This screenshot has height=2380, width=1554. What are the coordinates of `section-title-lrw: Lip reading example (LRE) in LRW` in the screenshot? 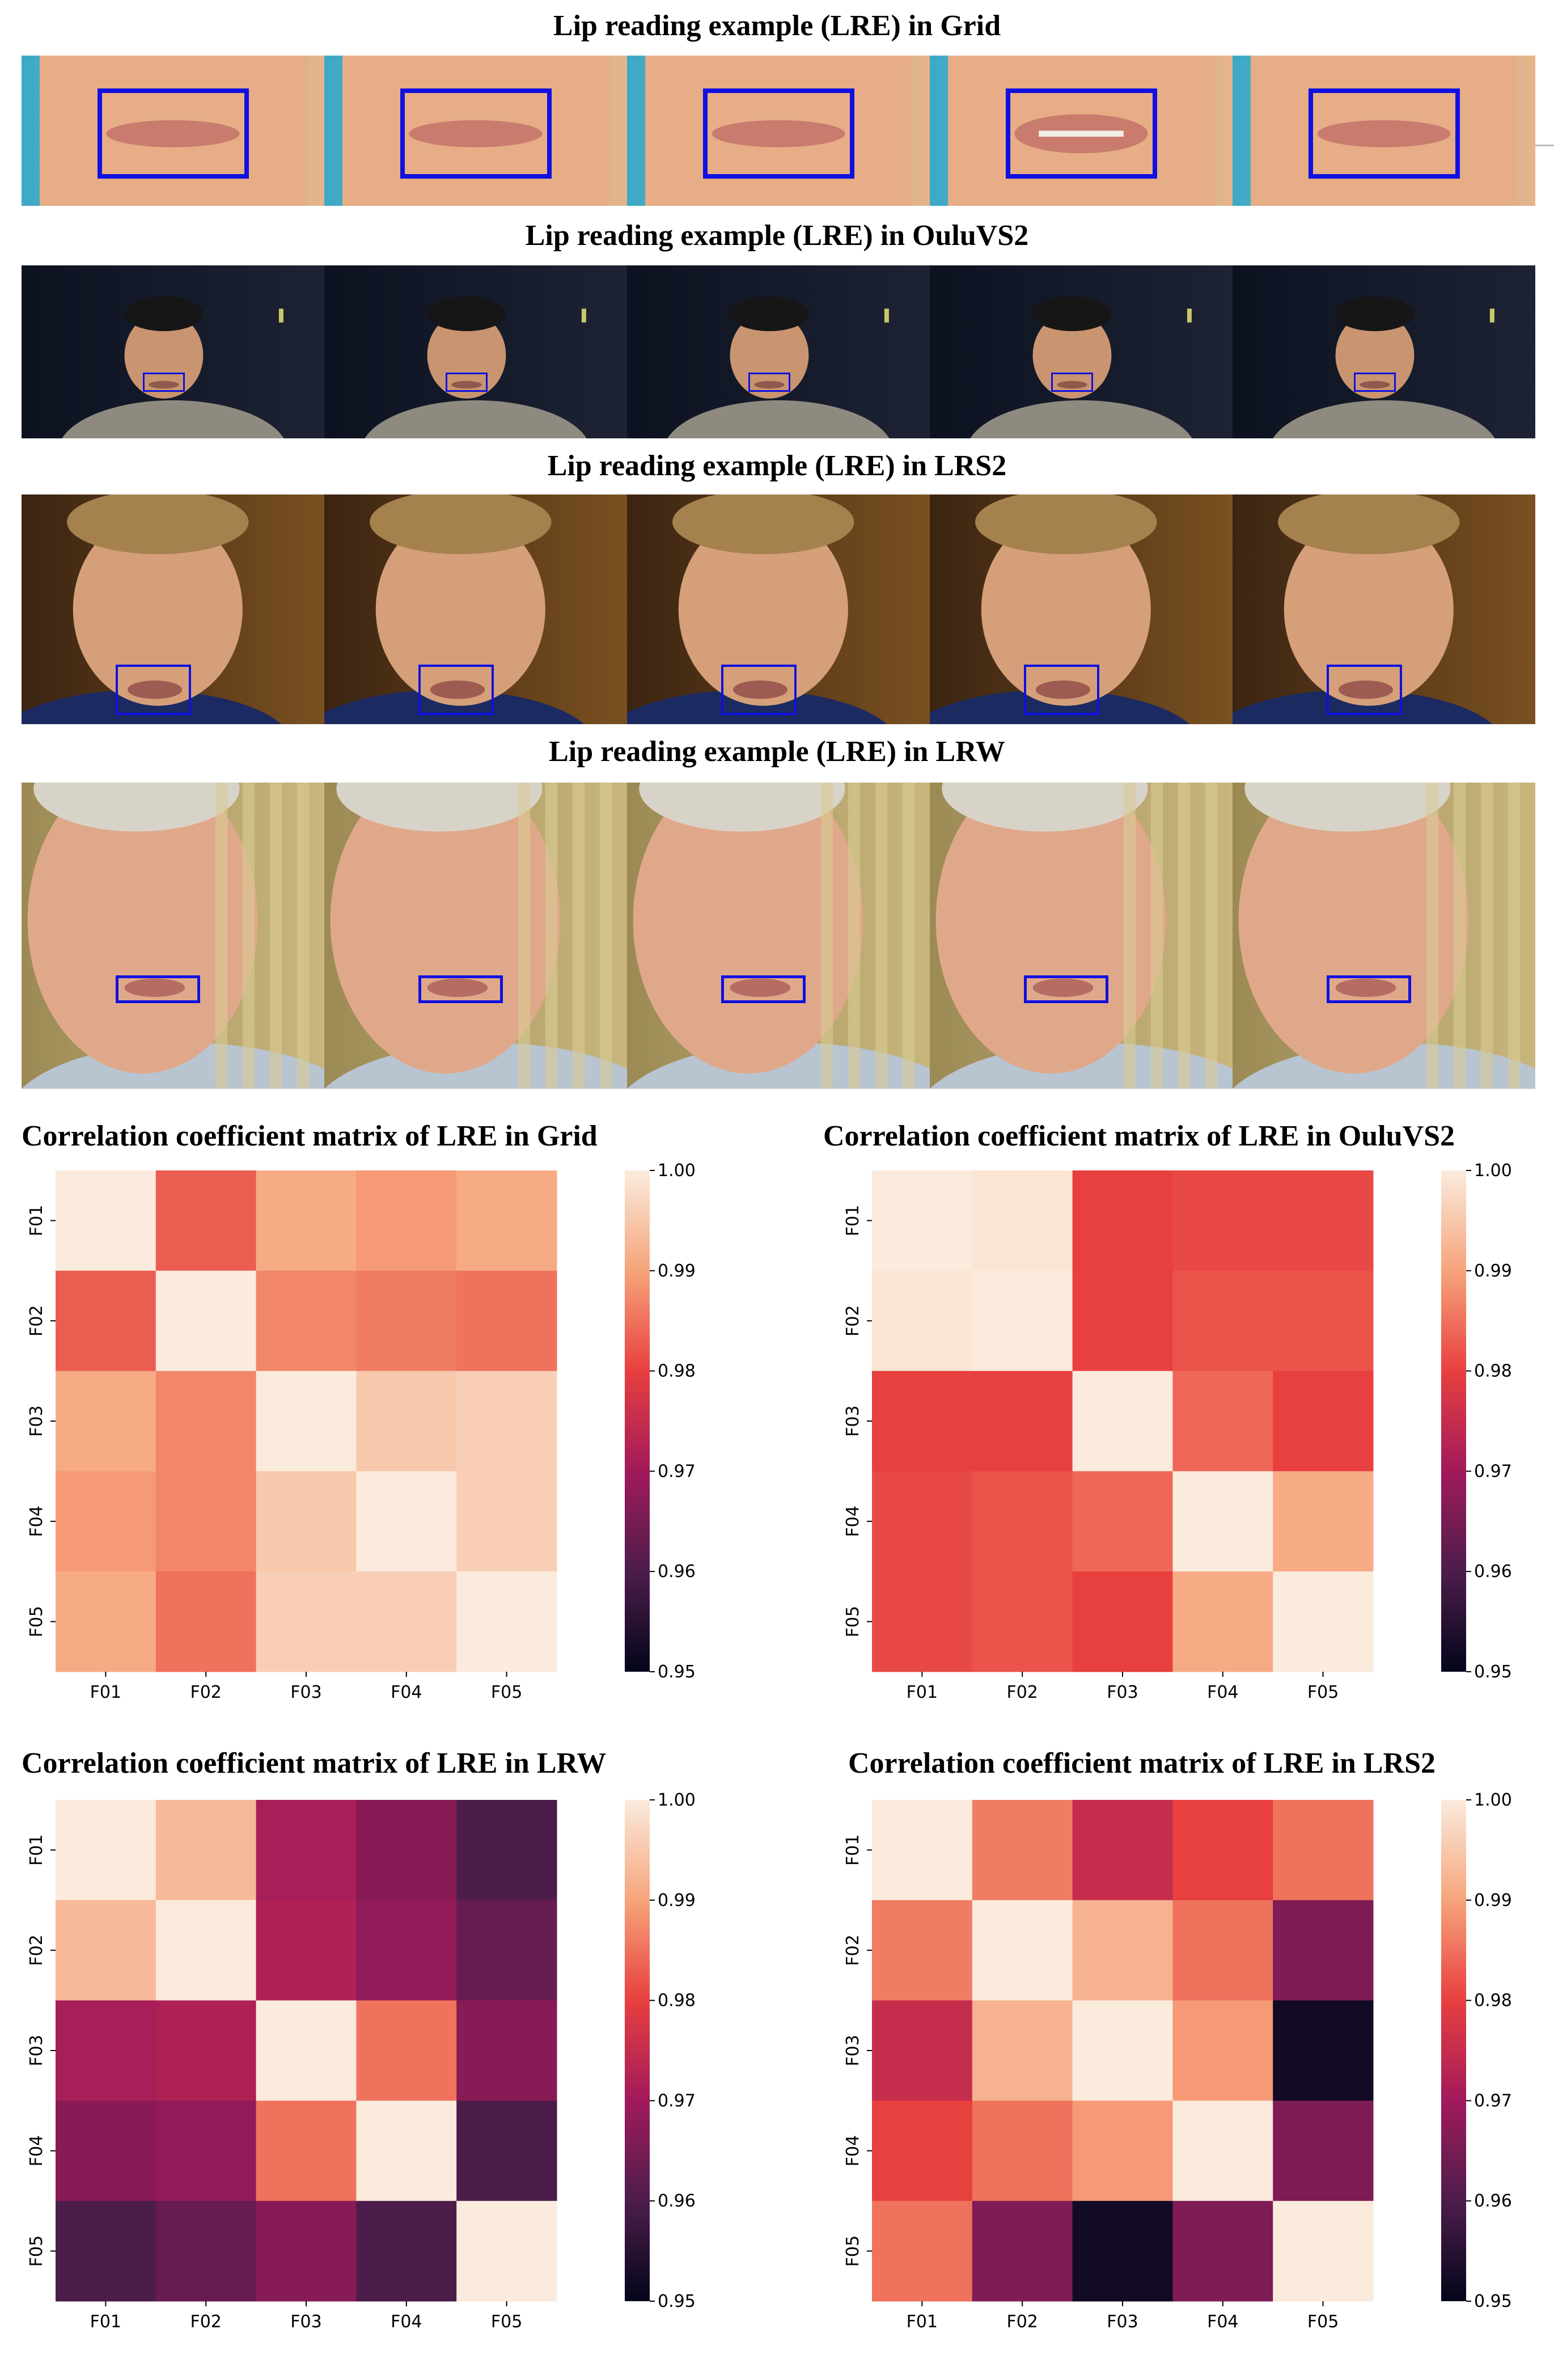 It's located at (777, 752).